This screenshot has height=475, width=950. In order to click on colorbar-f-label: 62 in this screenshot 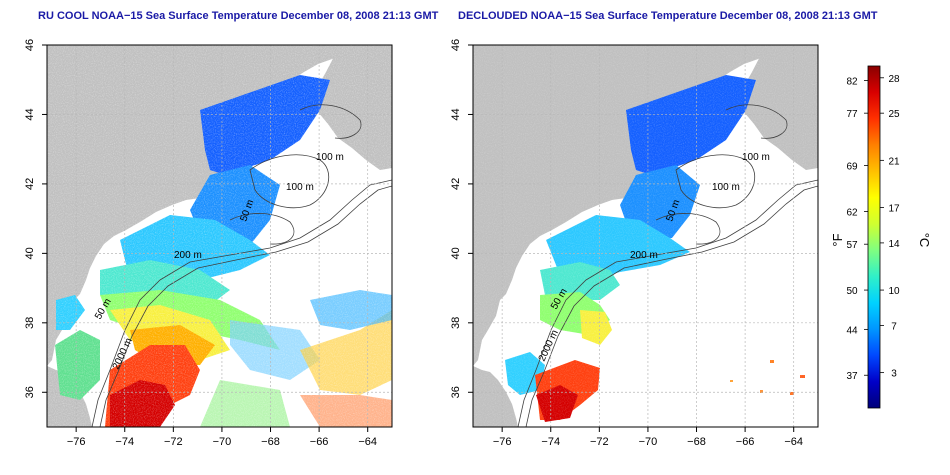, I will do `click(852, 212)`.